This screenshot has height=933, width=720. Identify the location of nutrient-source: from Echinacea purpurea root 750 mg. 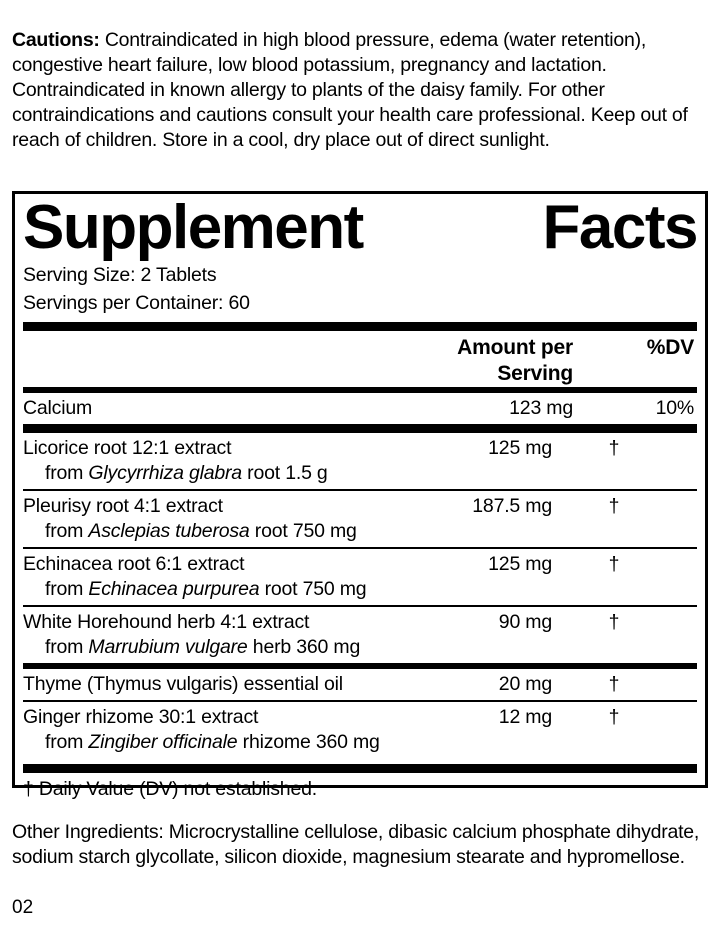
(201, 589).